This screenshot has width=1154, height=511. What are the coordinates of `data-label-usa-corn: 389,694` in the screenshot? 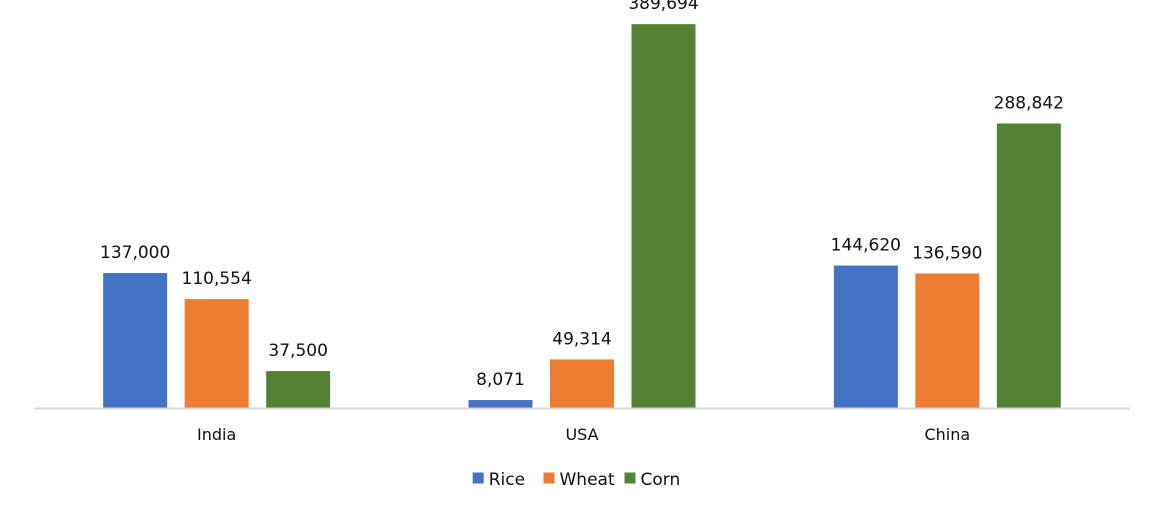 It's located at (663, 7).